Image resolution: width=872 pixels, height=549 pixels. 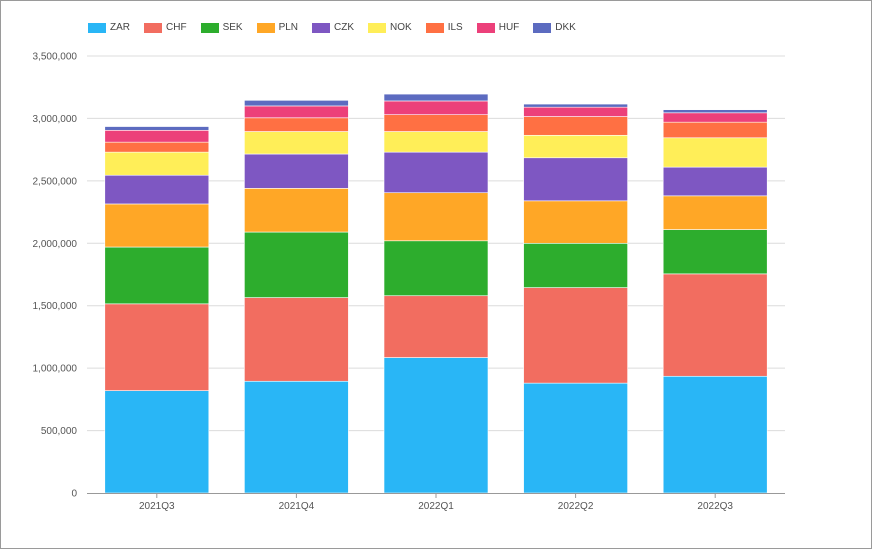 What do you see at coordinates (509, 27) in the screenshot?
I see `legend-label: HUF` at bounding box center [509, 27].